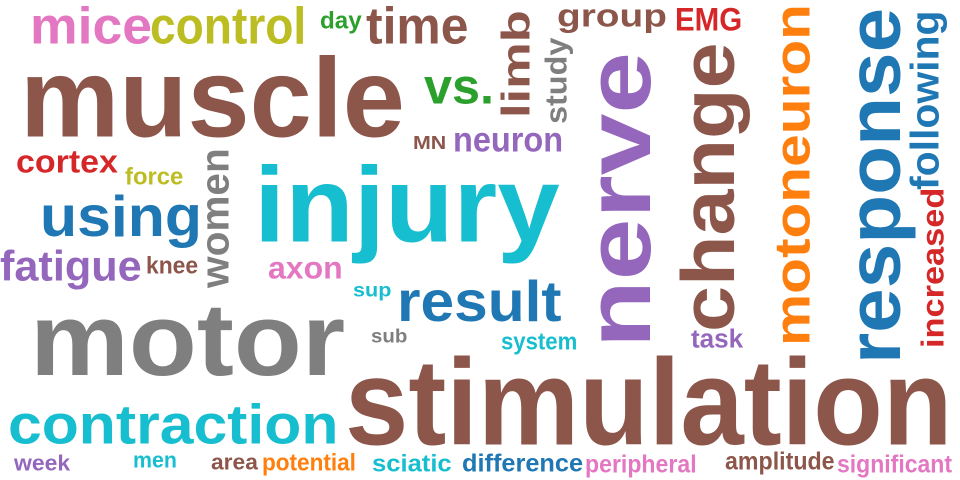  What do you see at coordinates (508, 140) in the screenshot?
I see `word-neuron: neuron` at bounding box center [508, 140].